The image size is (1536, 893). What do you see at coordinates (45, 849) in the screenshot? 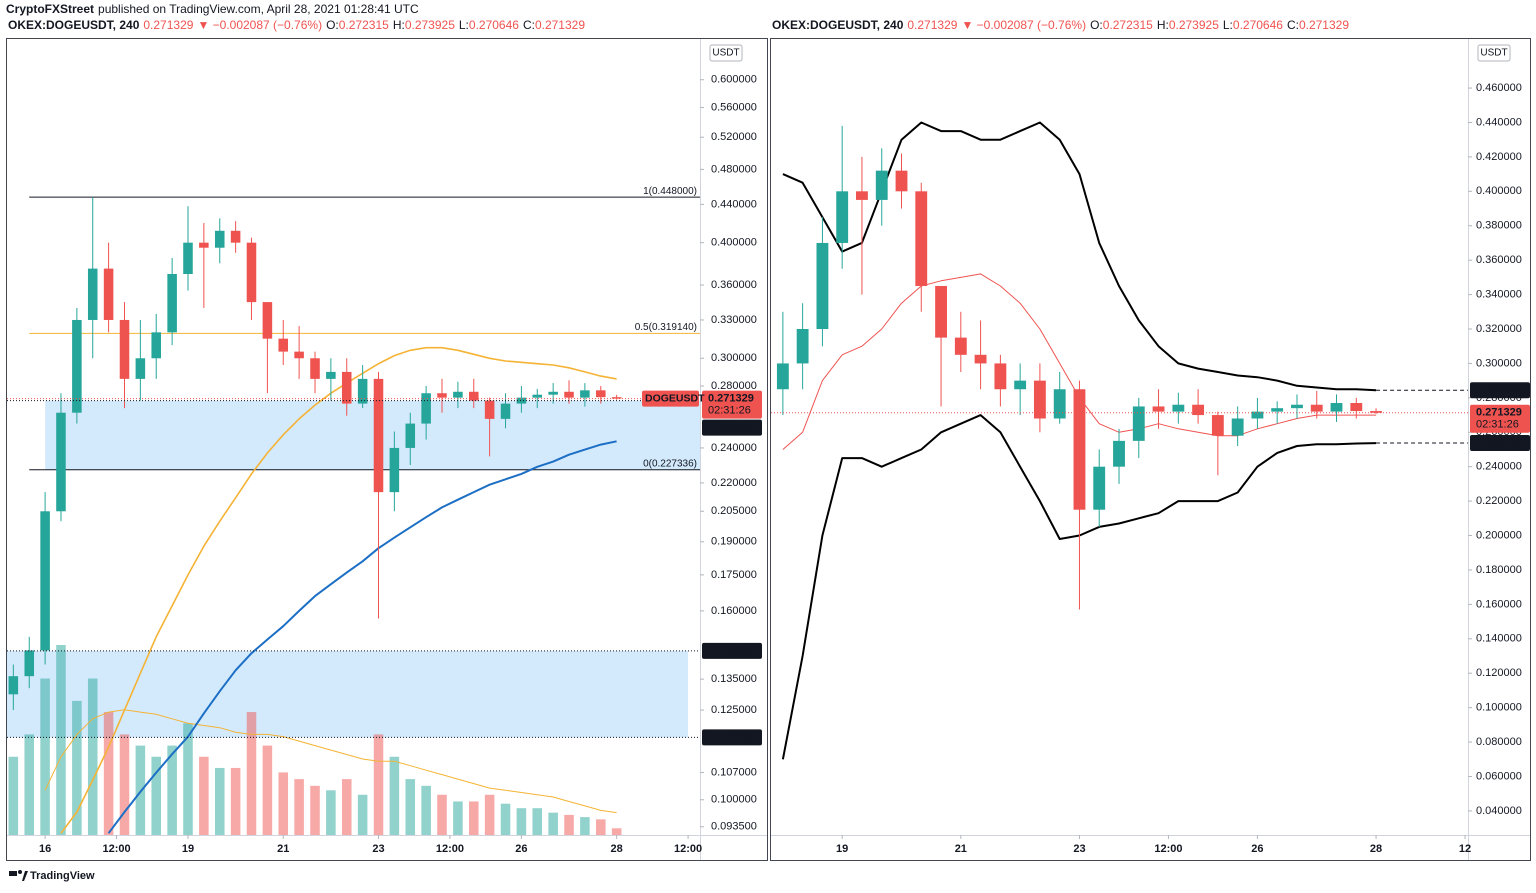
I see `x-tick-label: 16` at bounding box center [45, 849].